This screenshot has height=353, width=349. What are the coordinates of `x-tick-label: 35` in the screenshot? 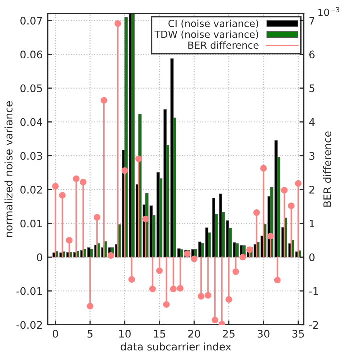 It's located at (298, 334).